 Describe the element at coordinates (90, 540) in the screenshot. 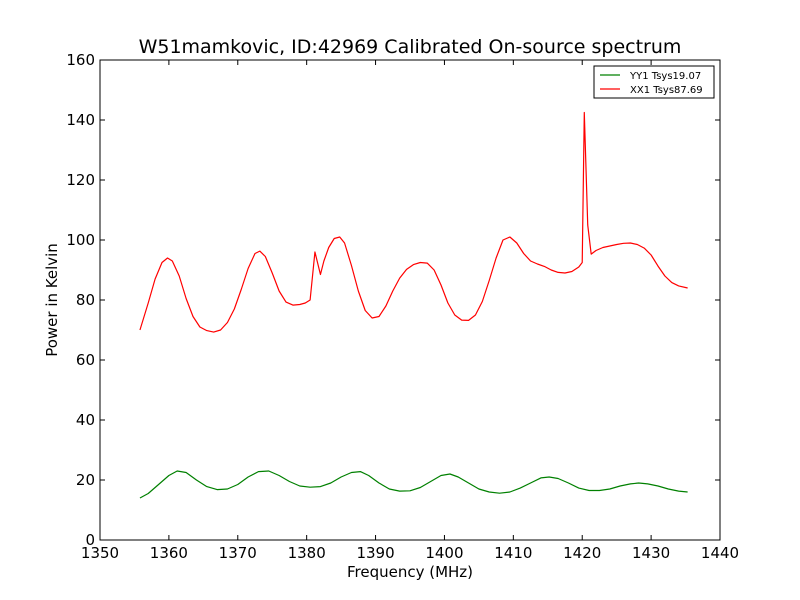

I see `y-tick-label: 0` at that location.